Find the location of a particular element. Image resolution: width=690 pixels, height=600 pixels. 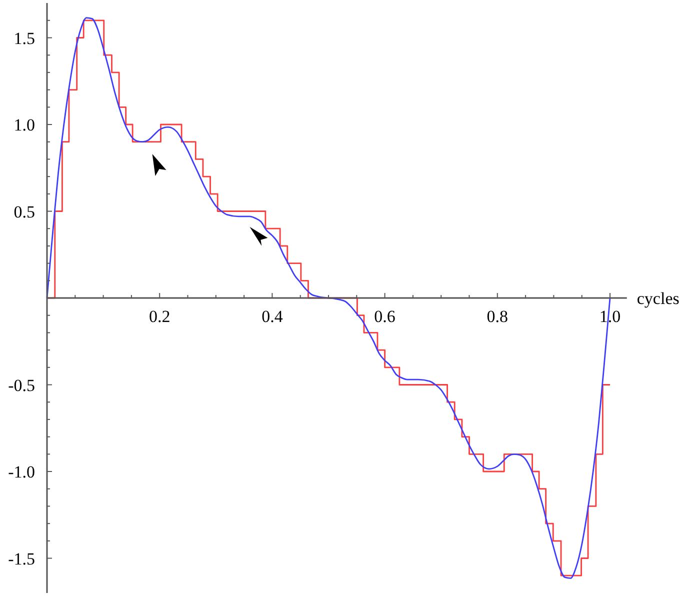

x-tick-label: 0.6 is located at coordinates (385, 316).